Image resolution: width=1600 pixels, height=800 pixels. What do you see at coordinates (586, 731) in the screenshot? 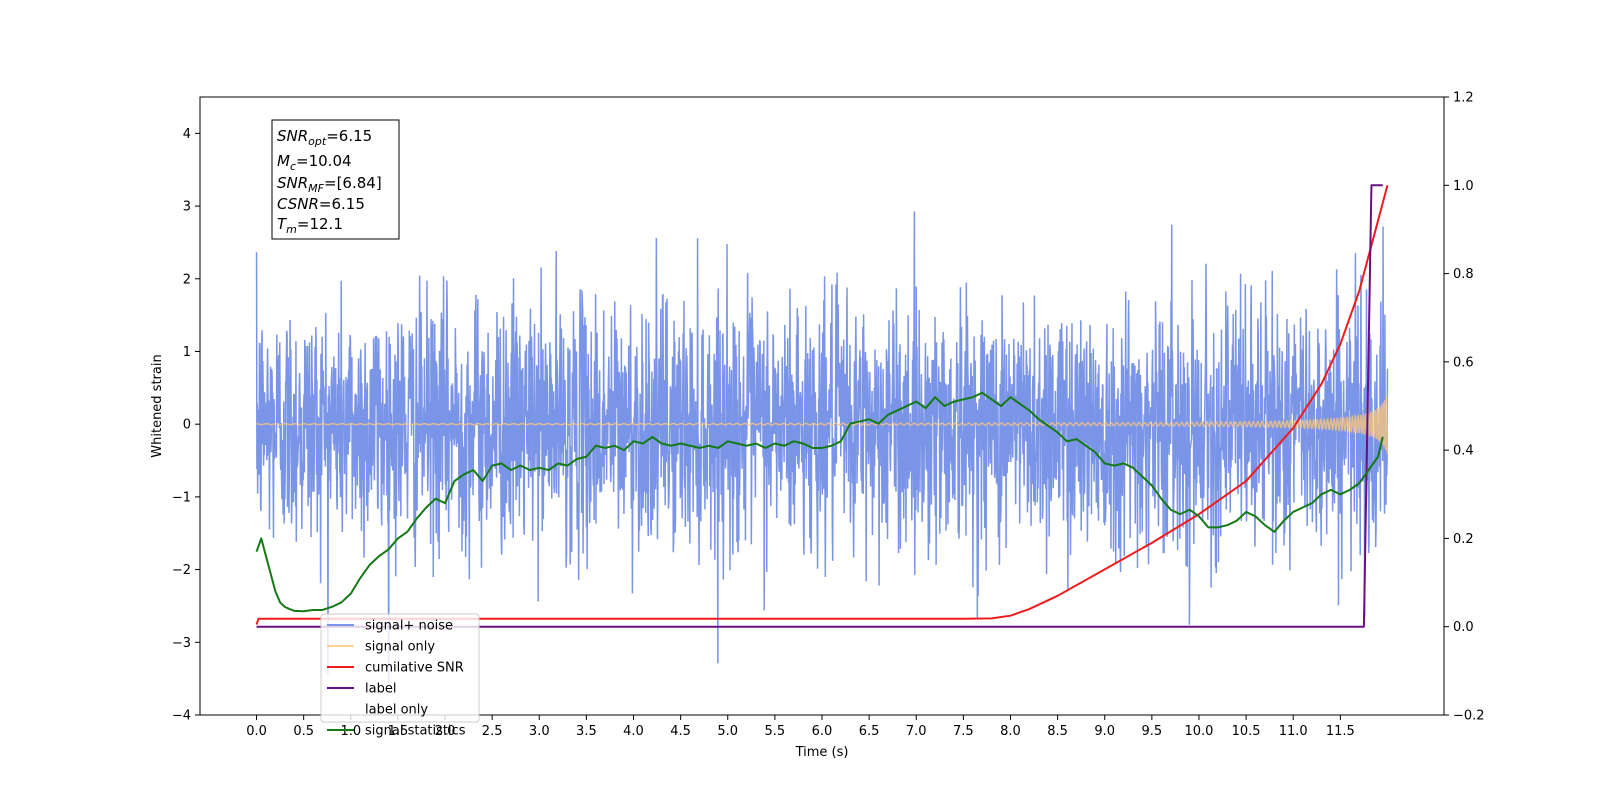
I see `x-tick-label: 3.5` at bounding box center [586, 731].